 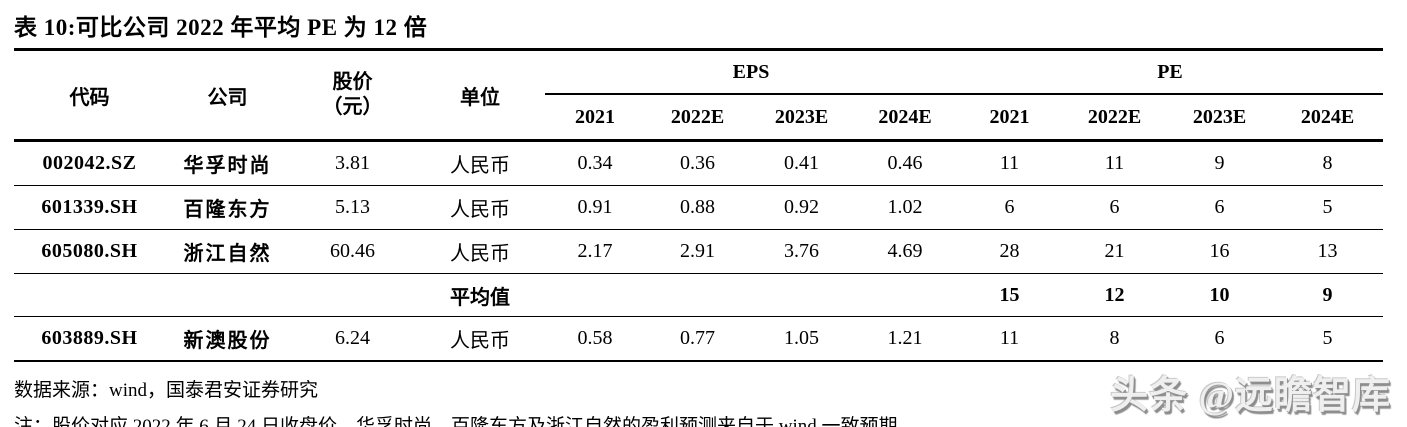 I want to click on cell-pe-2024e: 13, so click(x=1327, y=251).